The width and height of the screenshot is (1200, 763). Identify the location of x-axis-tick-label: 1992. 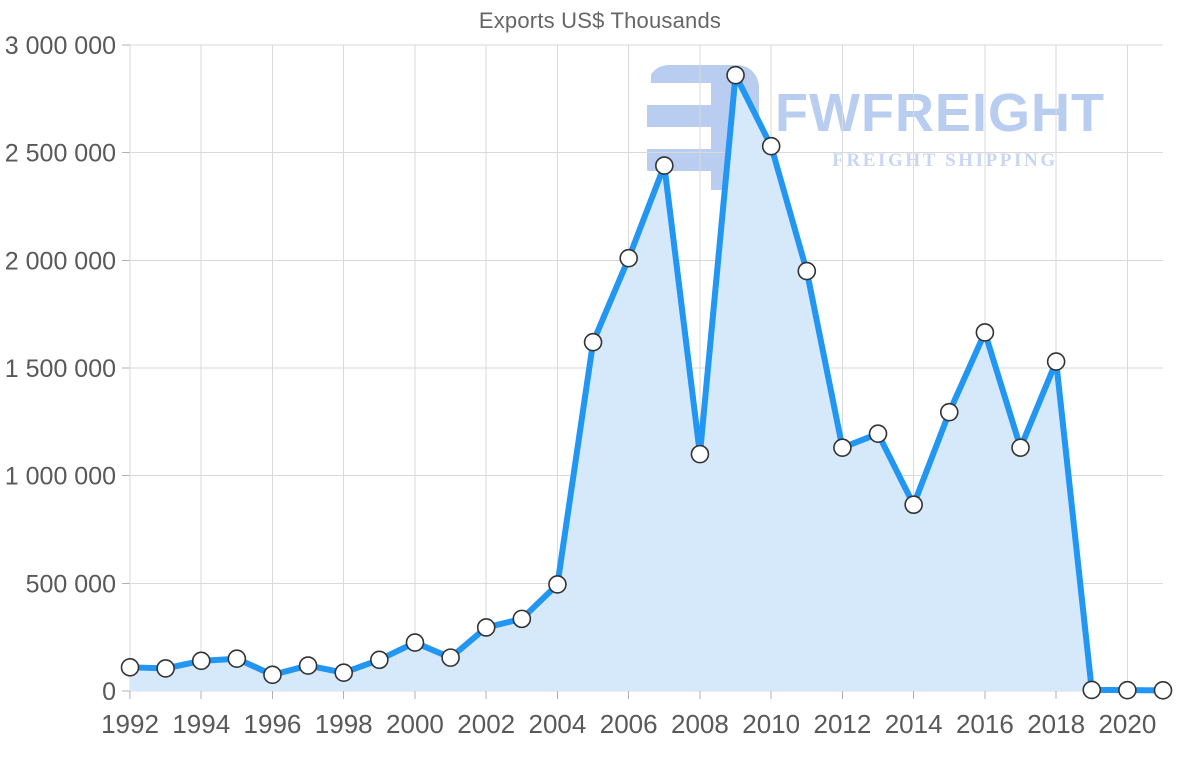
(130, 724).